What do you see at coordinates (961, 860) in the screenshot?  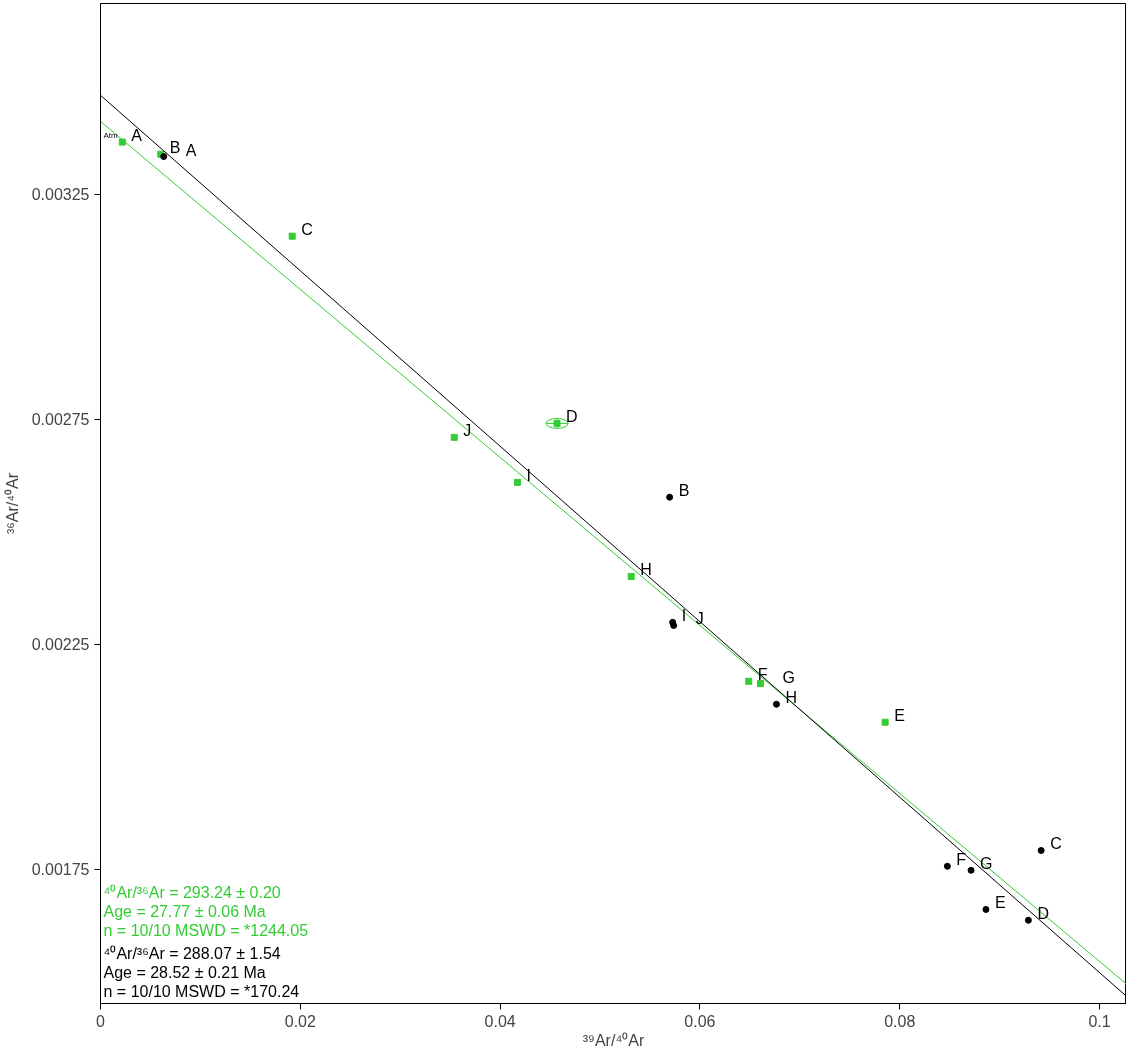 I see `data-label: F` at bounding box center [961, 860].